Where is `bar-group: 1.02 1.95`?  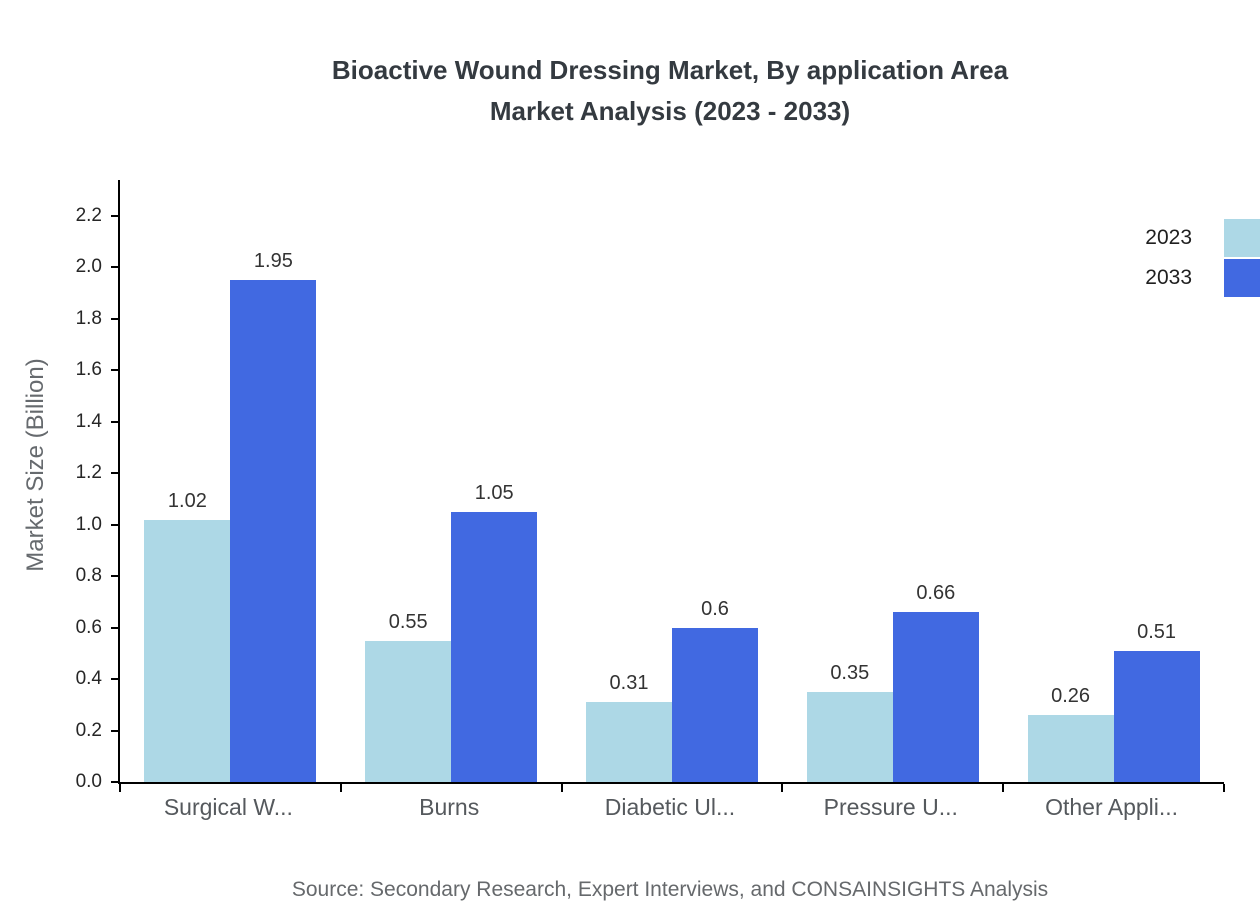
bar-group: 1.02 1.95 is located at coordinates (230, 481).